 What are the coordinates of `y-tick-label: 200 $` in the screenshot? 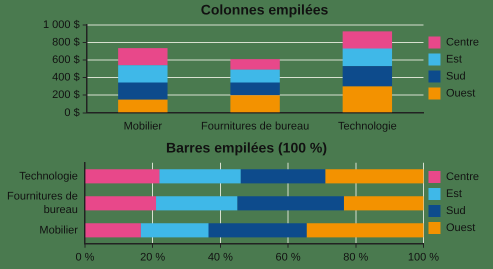 It's located at (66, 95).